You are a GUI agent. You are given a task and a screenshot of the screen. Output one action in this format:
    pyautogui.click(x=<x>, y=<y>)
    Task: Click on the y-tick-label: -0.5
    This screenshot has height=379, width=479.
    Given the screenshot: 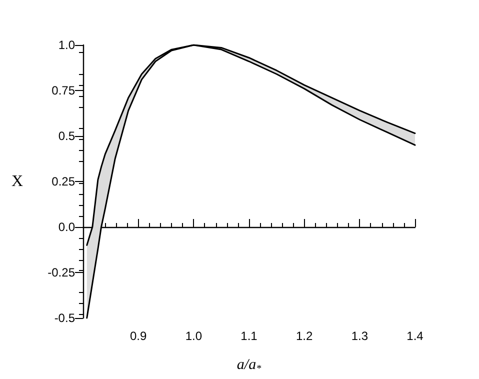 What is the action you would take?
    pyautogui.click(x=65, y=318)
    